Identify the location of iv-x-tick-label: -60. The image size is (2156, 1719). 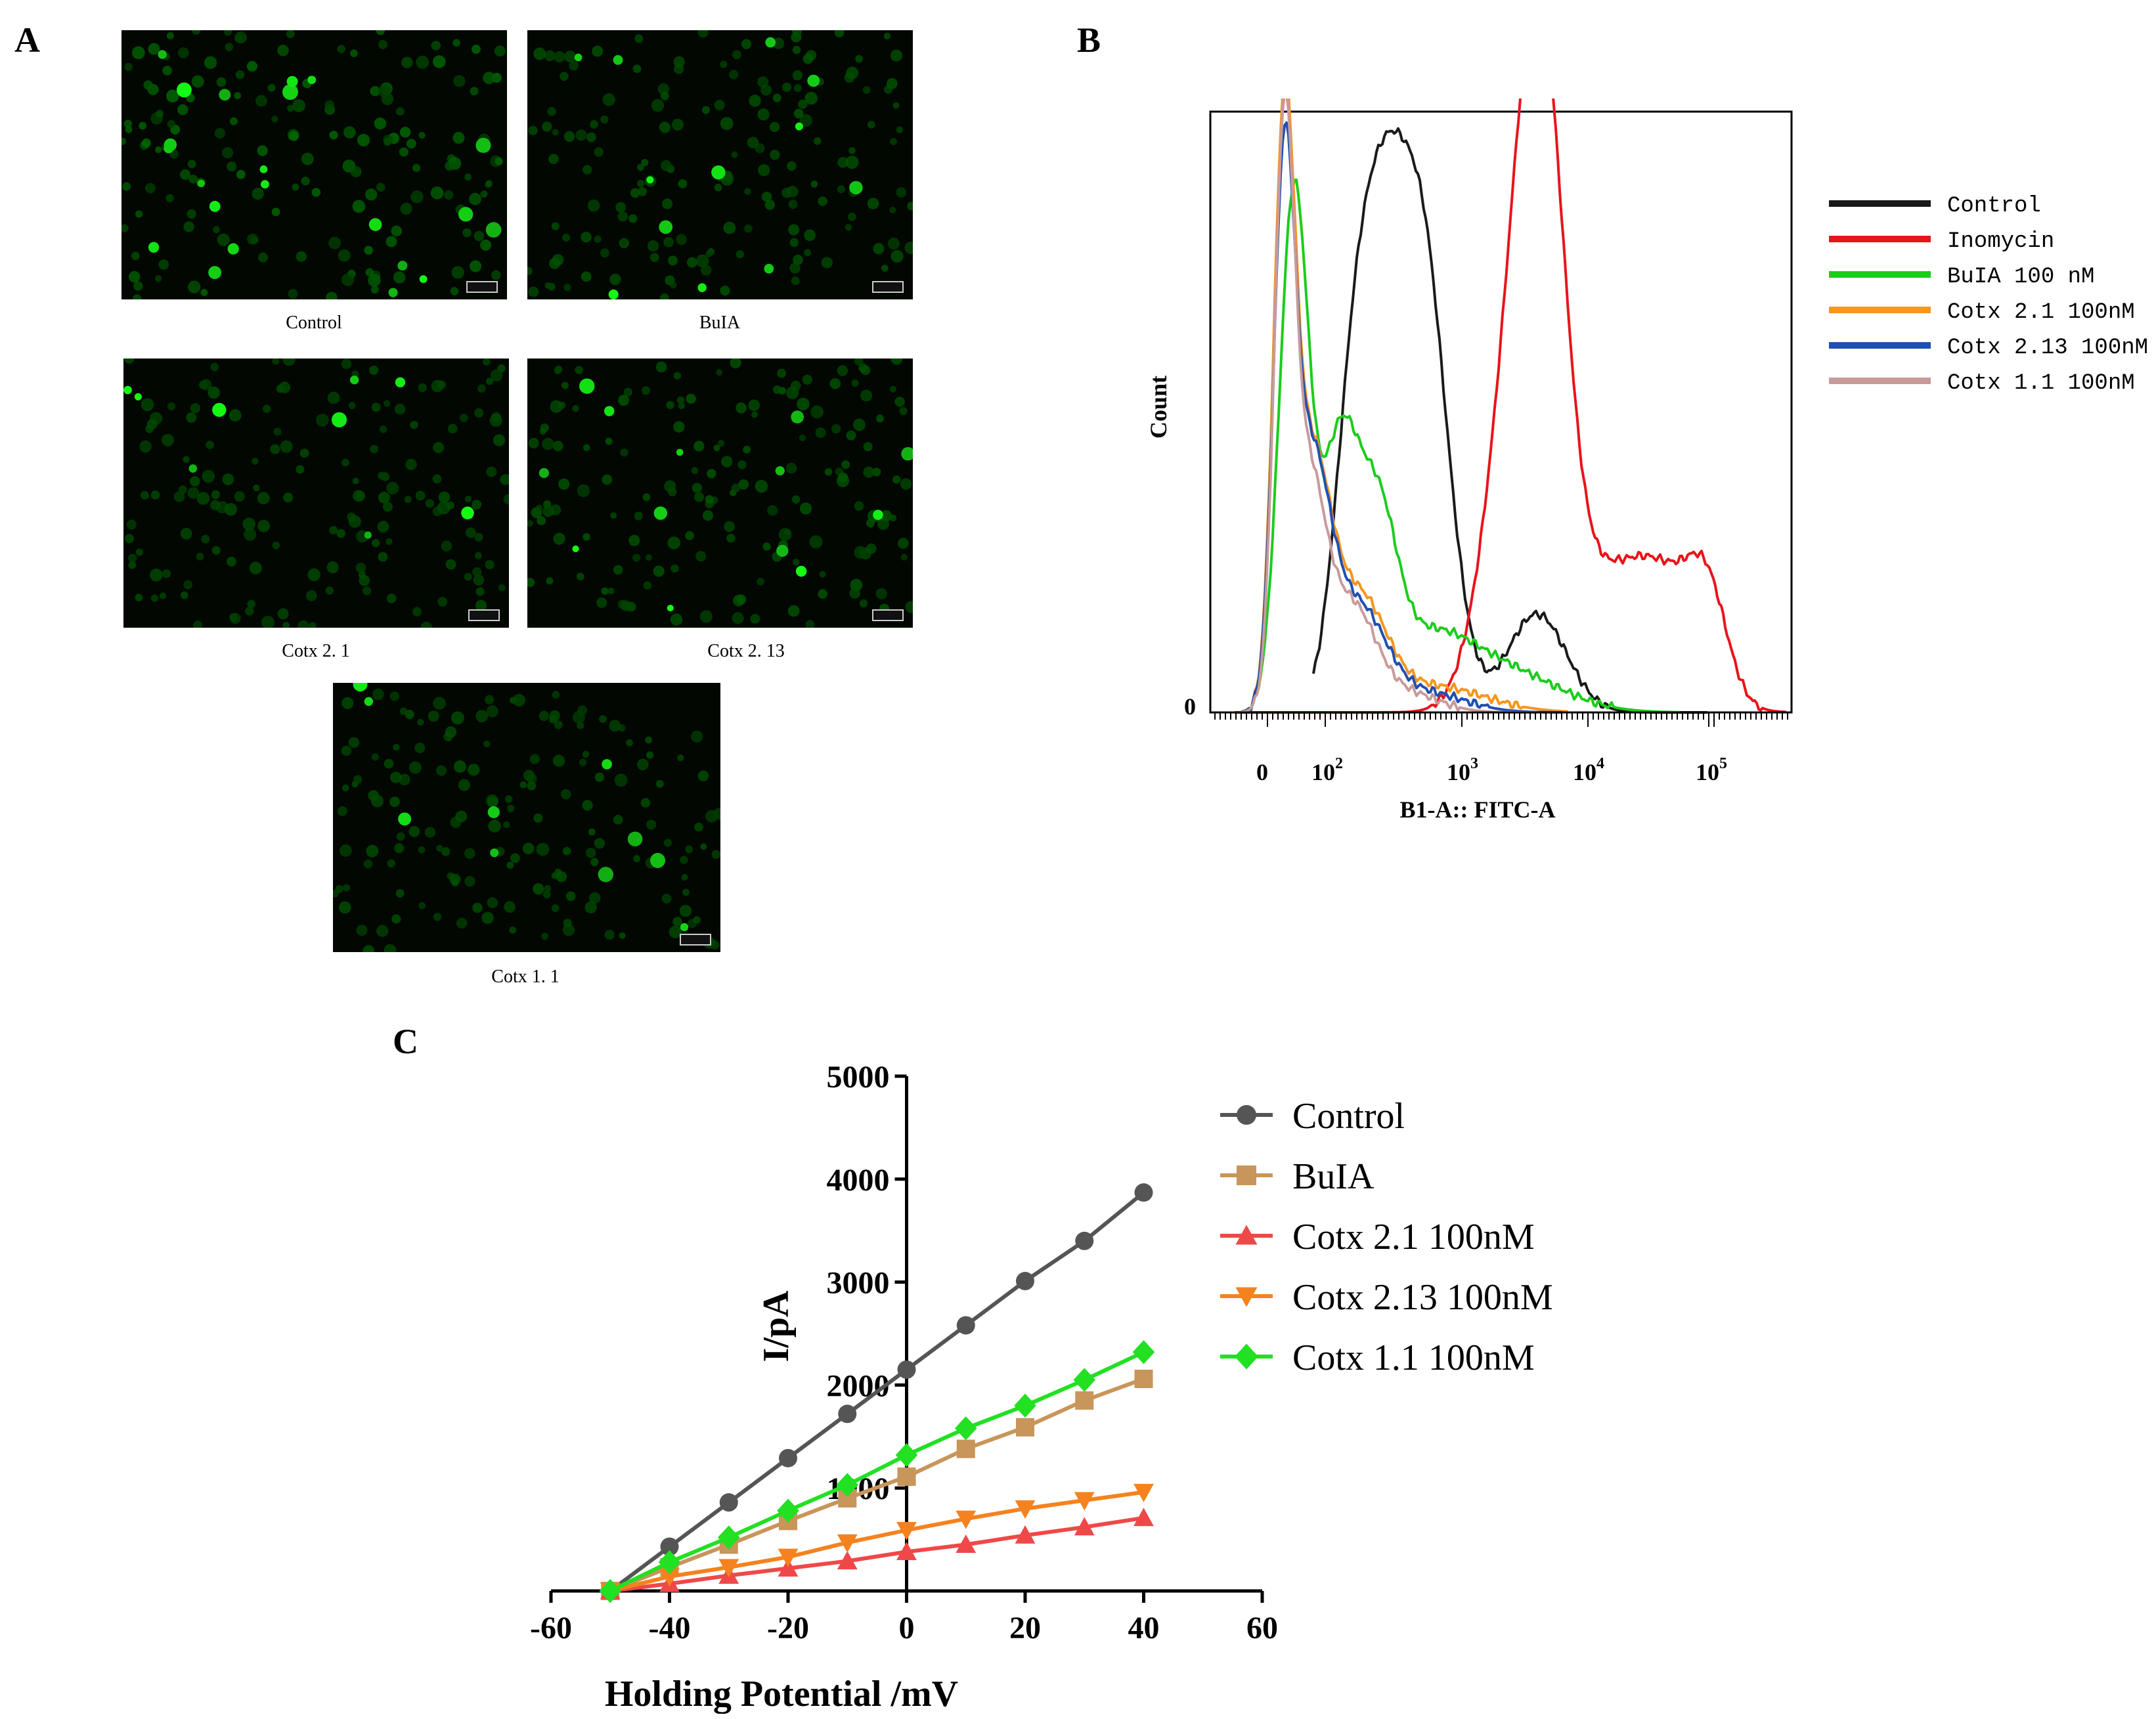
(551, 1628).